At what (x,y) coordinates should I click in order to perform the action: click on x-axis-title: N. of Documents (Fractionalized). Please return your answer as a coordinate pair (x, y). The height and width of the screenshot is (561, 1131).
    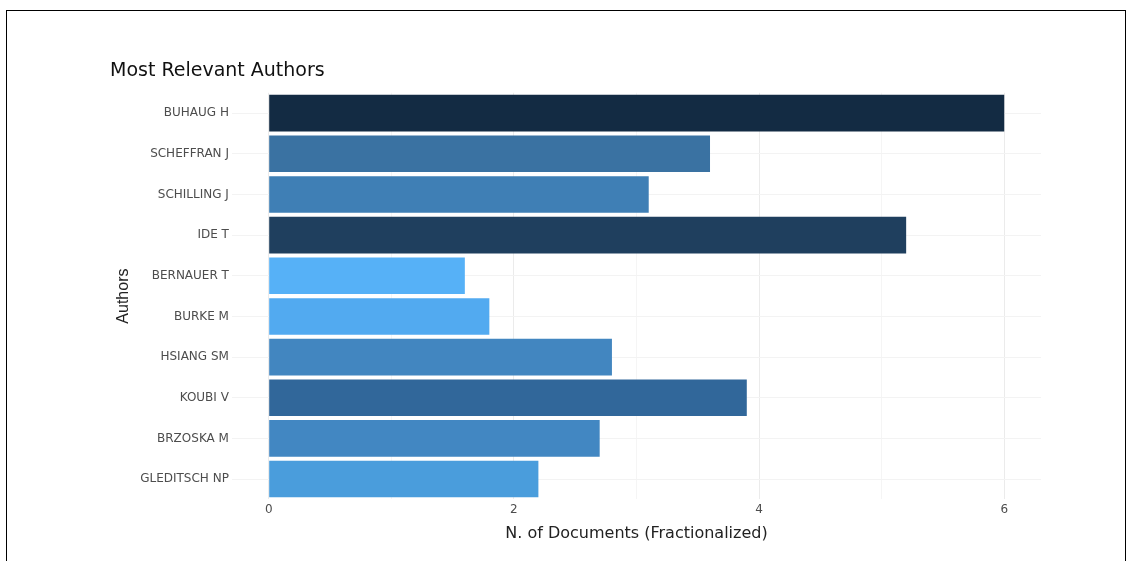
    Looking at the image, I should click on (636, 532).